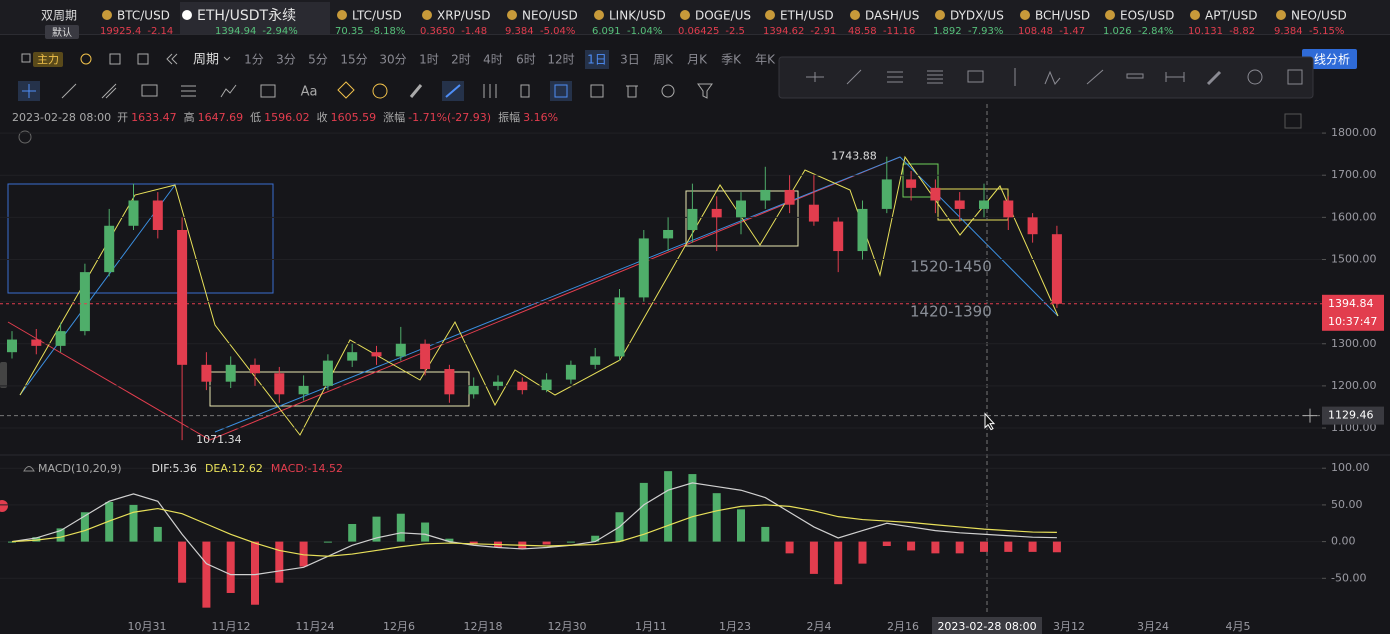  I want to click on ticker-name: LINK/USD, so click(637, 16).